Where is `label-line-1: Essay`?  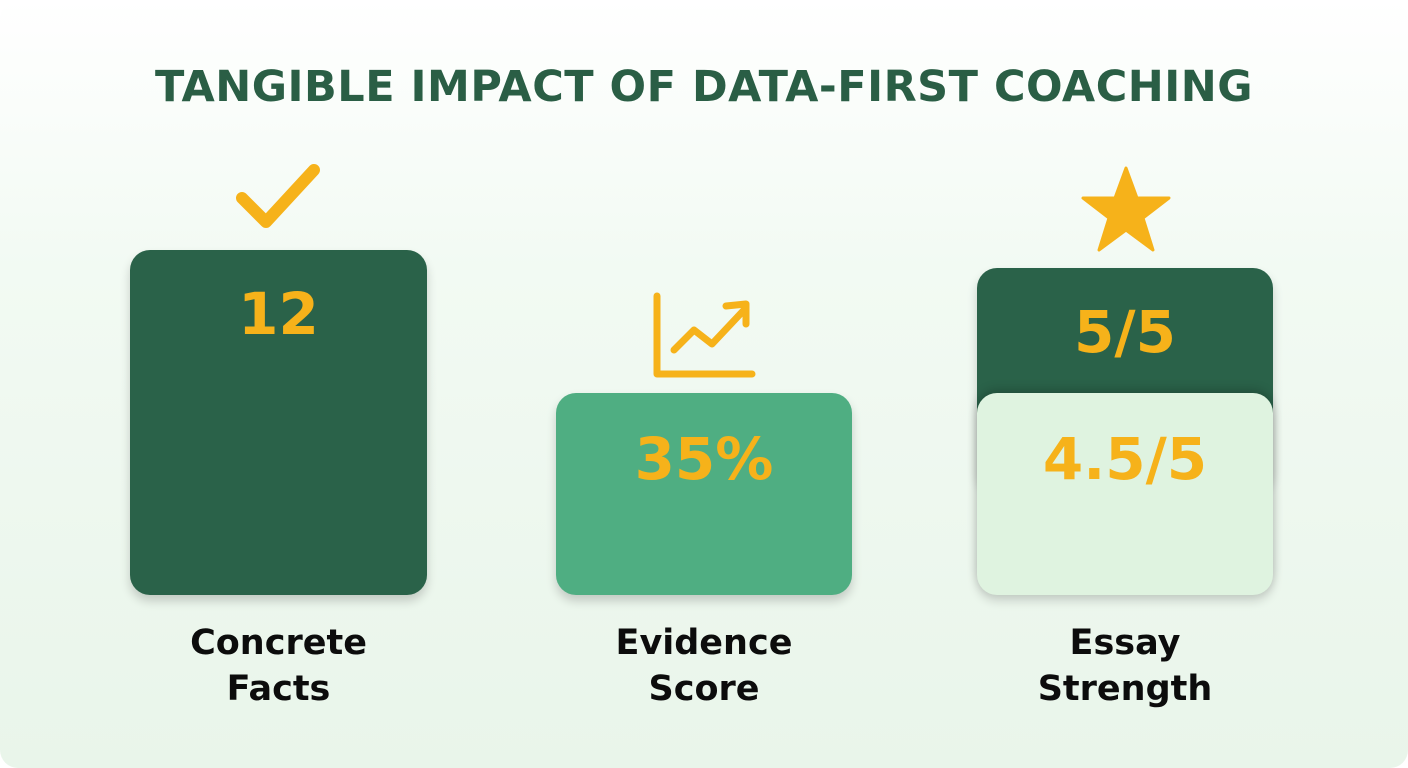 label-line-1: Essay is located at coordinates (1125, 643).